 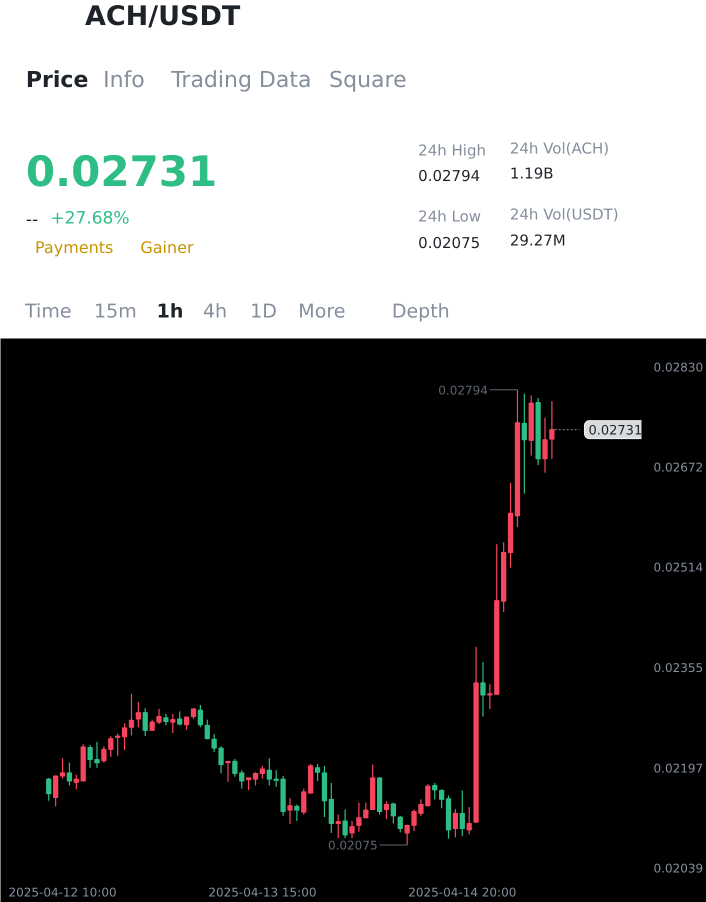 What do you see at coordinates (615, 431) in the screenshot?
I see `annotation: 0.02731` at bounding box center [615, 431].